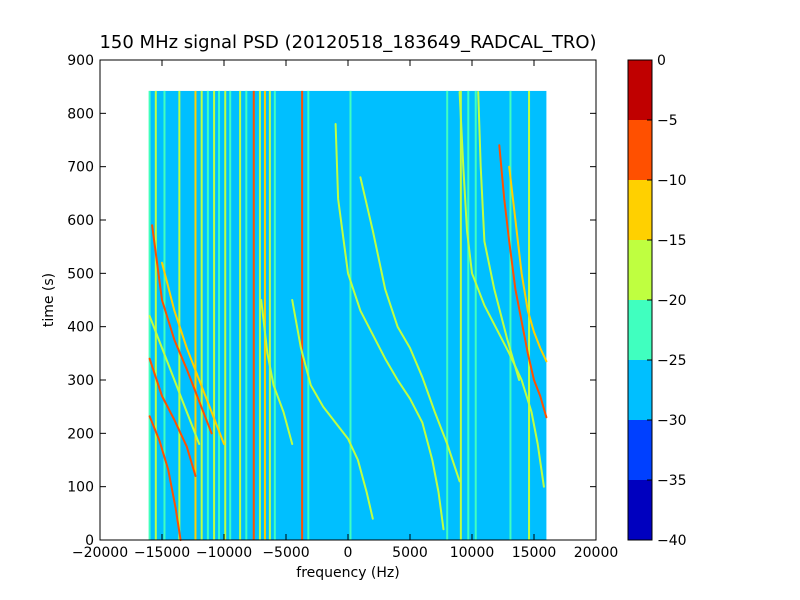 This screenshot has width=800, height=600. I want to click on x-tick-label: 10000, so click(472, 553).